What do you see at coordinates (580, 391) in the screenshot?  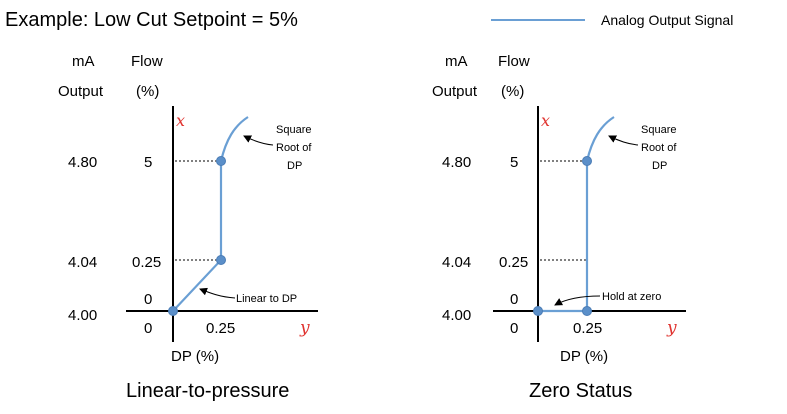 I see `panel-caption-zero: Zero Status` at bounding box center [580, 391].